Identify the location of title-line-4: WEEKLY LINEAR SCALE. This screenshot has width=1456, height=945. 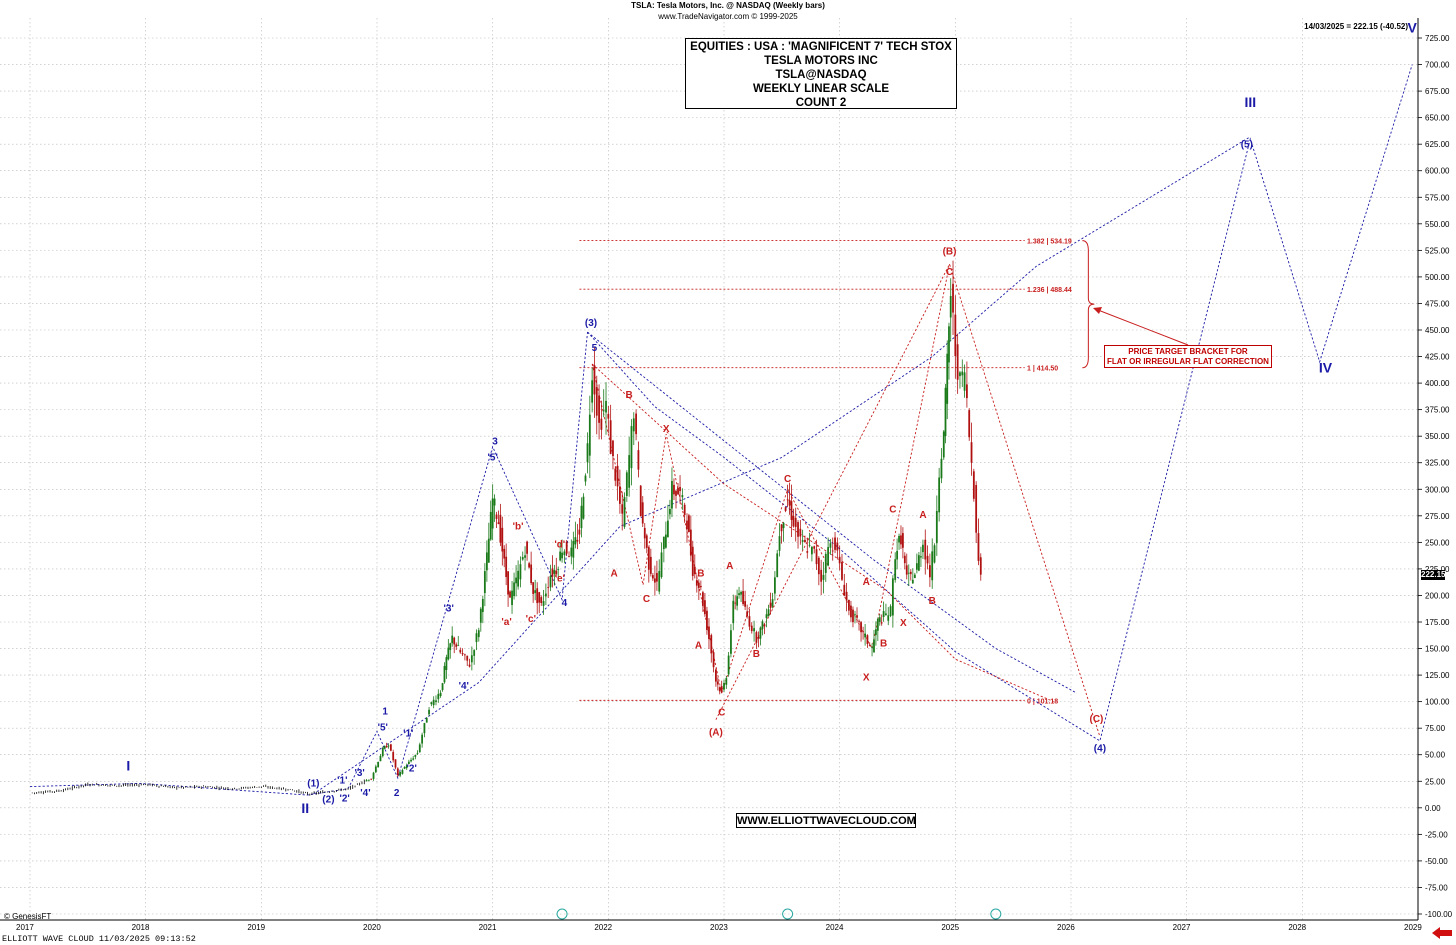
(821, 89).